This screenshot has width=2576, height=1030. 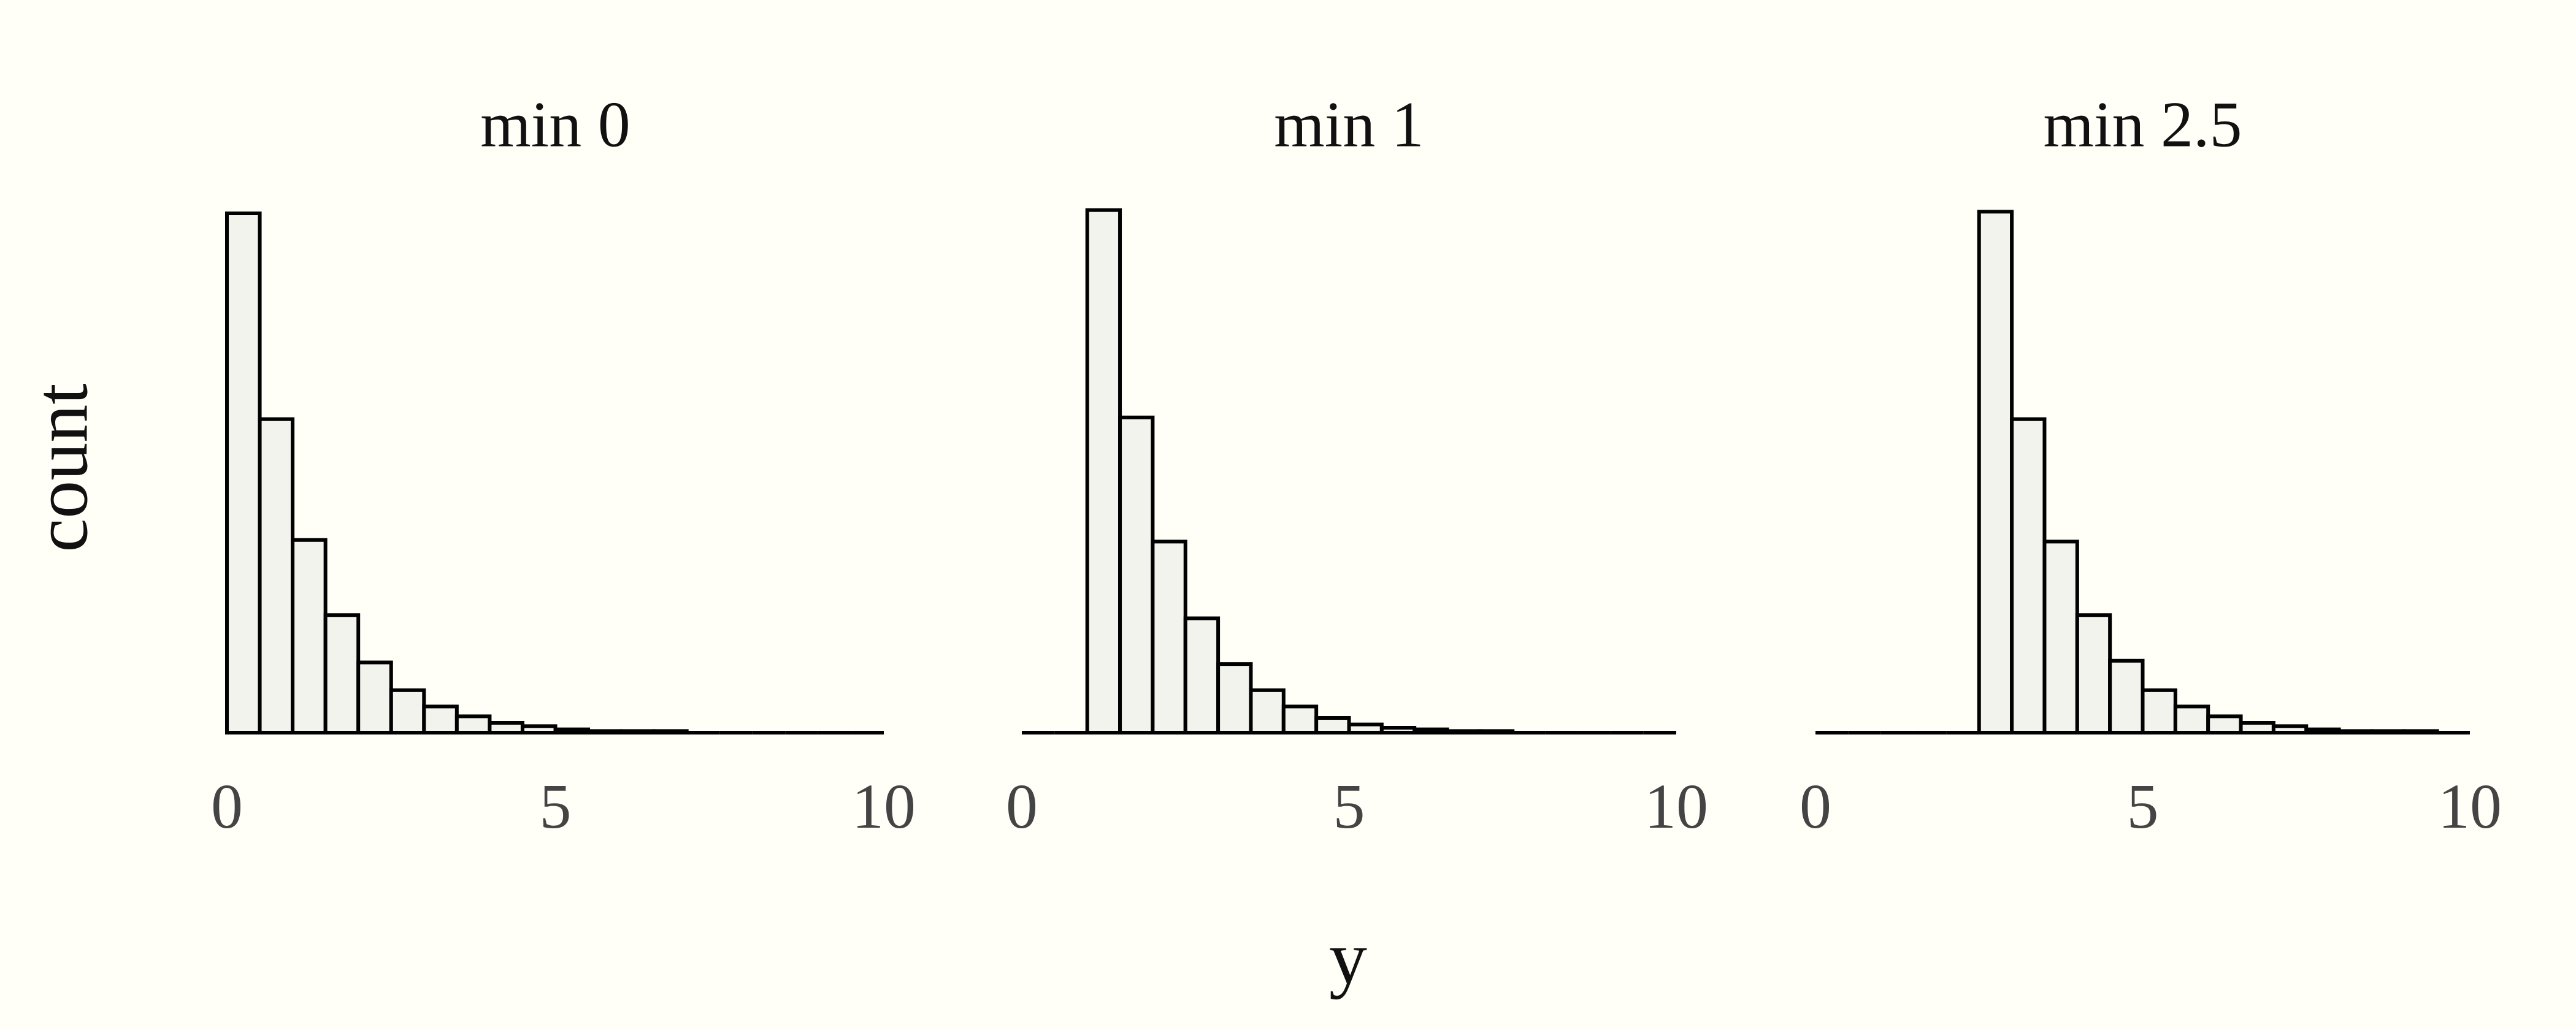 I want to click on panel-title: min 1, so click(x=1349, y=124).